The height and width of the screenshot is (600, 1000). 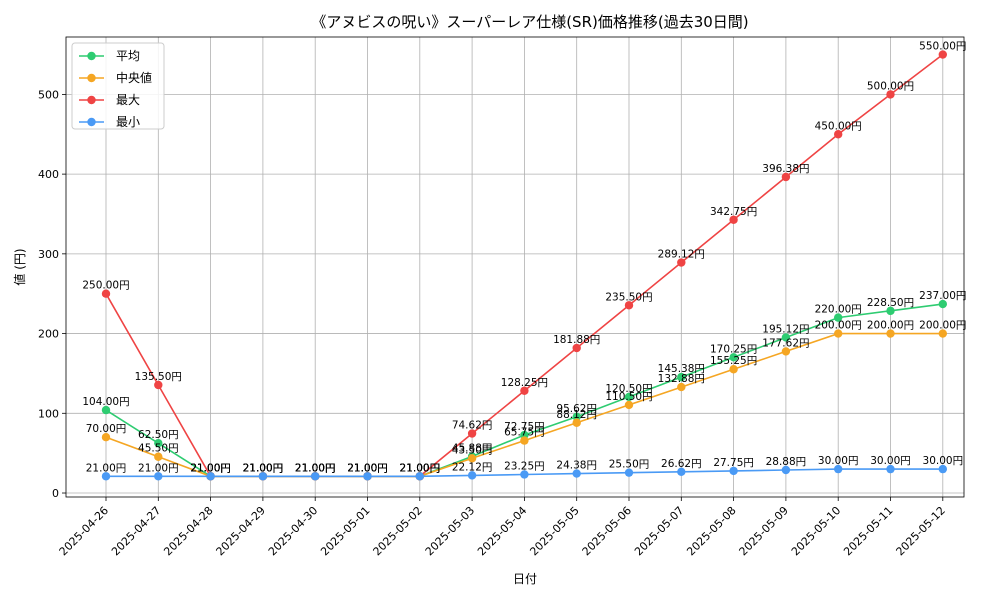 I want to click on x-tick-label: 2025-04-27, so click(x=136, y=531).